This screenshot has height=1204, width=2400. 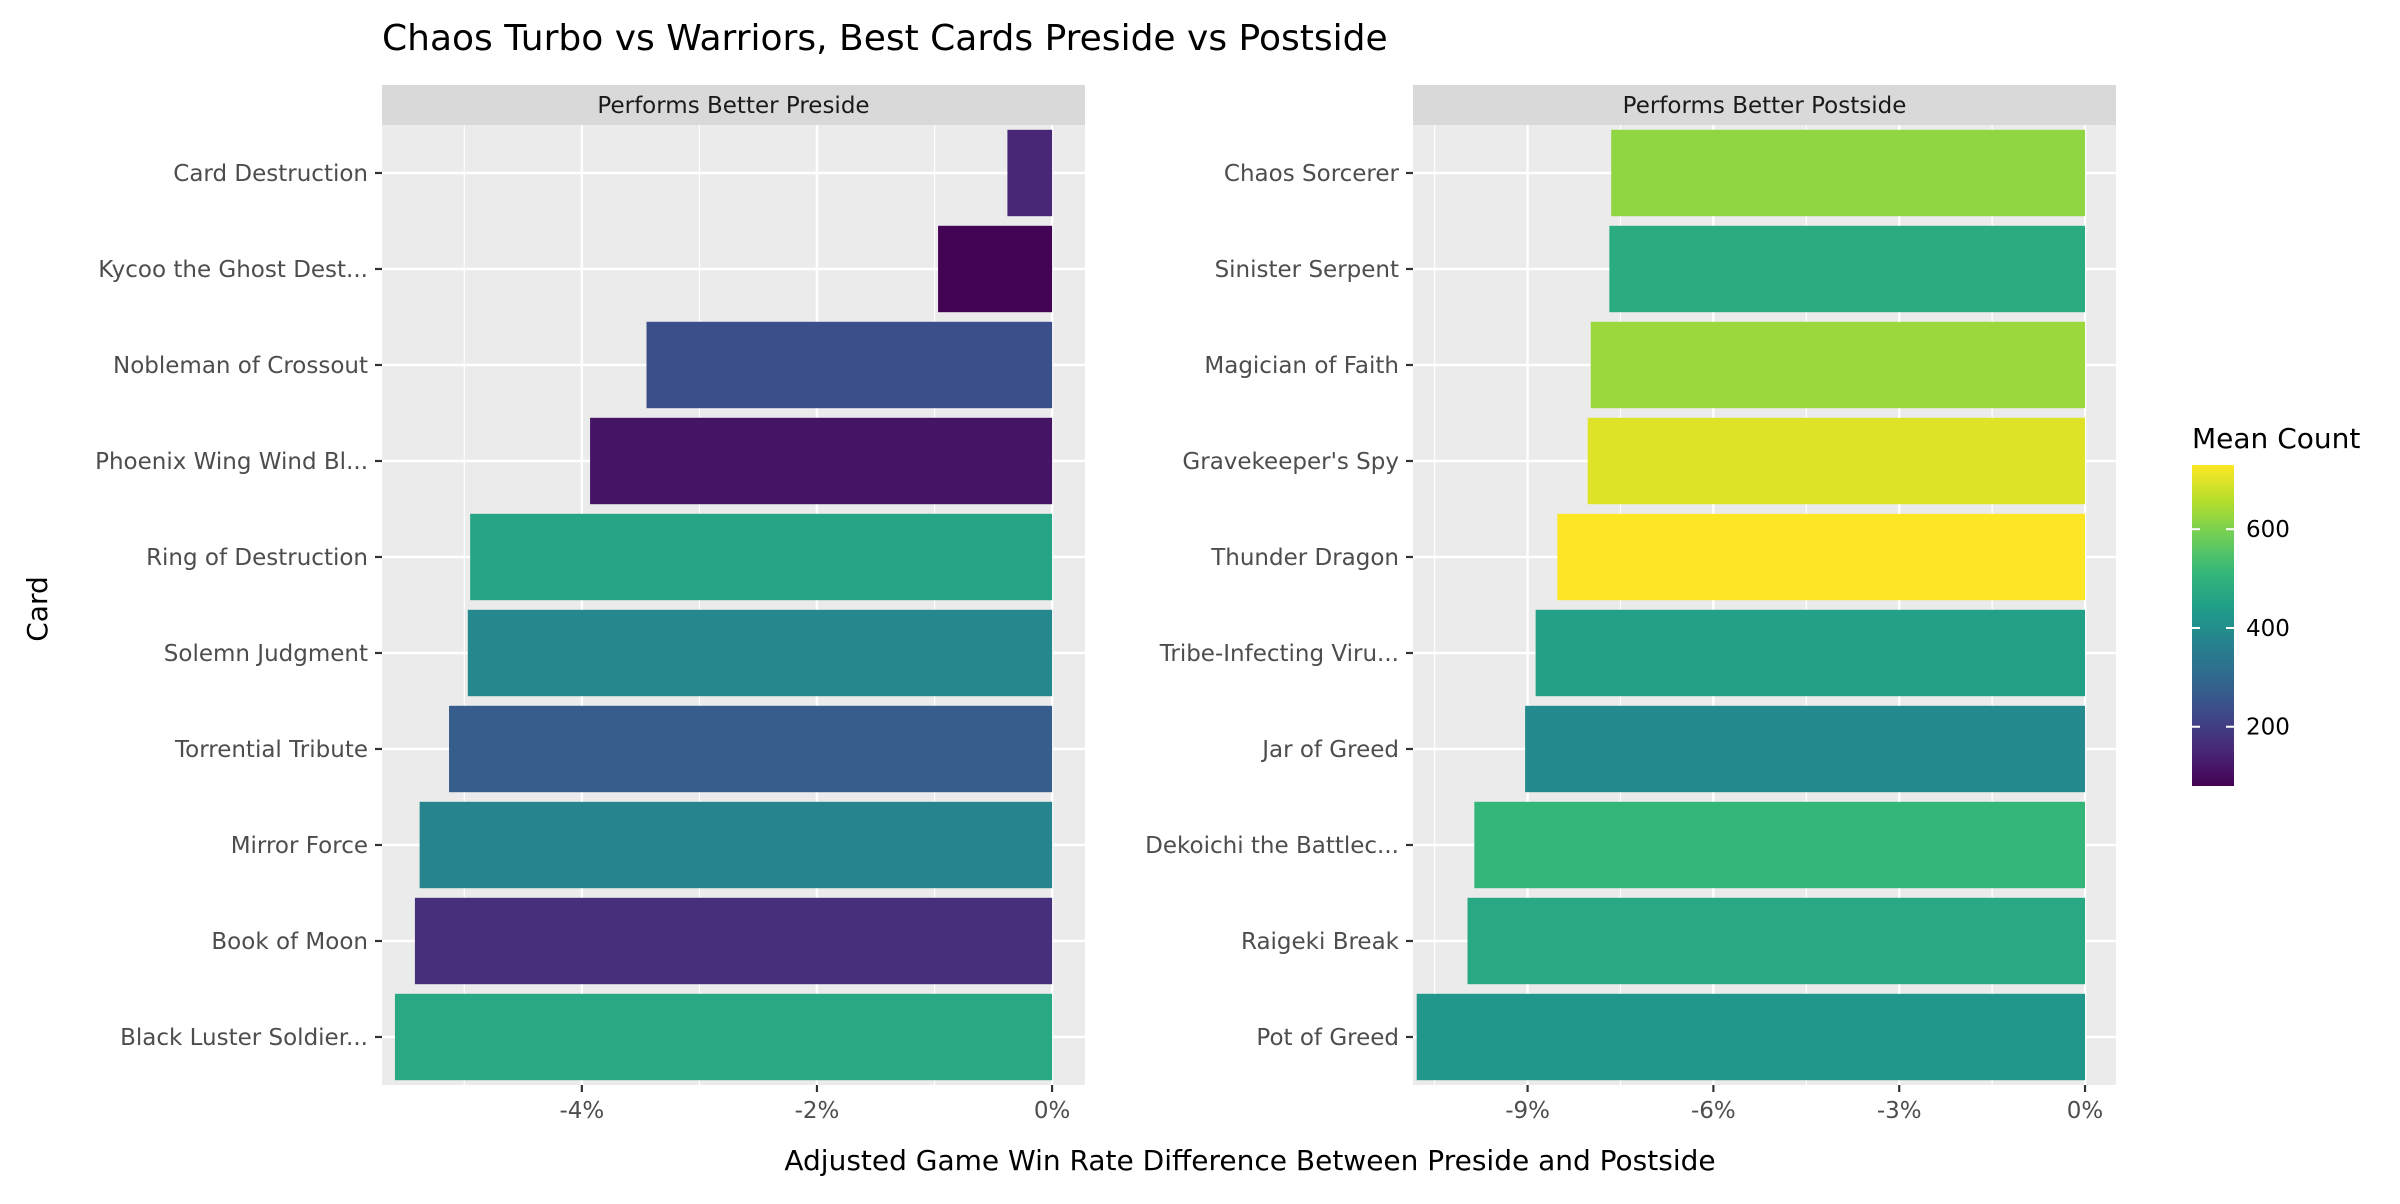 I want to click on panel-strip-label: Performs Better Postside, so click(x=1765, y=106).